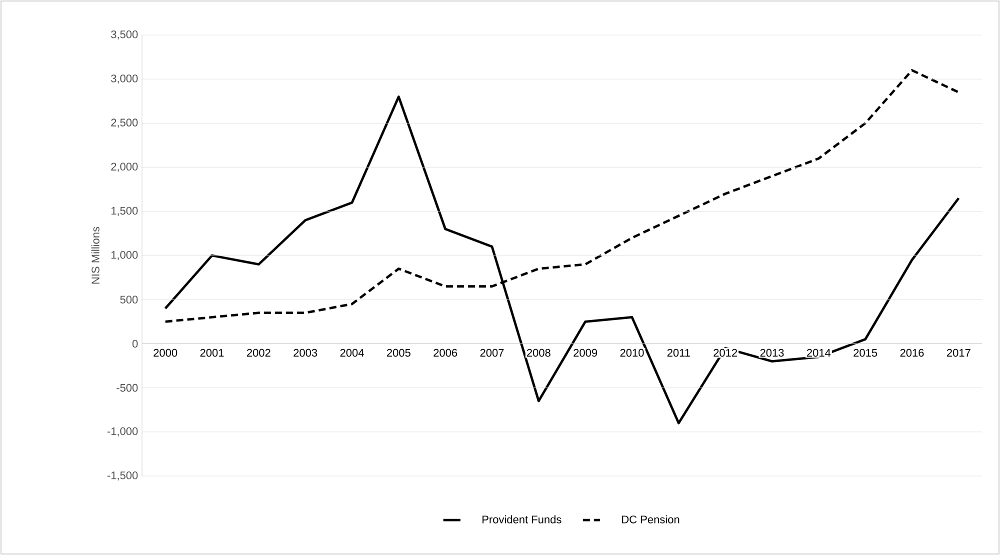 This screenshot has width=1000, height=555. Describe the element at coordinates (124, 255) in the screenshot. I see `y-tick-label: 1,000` at that location.